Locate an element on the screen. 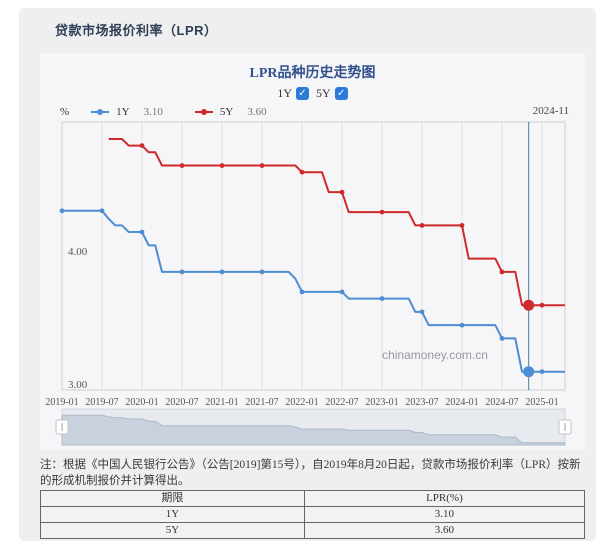 The width and height of the screenshot is (600, 541). toggle-1y: 1Y ✓ is located at coordinates (293, 93).